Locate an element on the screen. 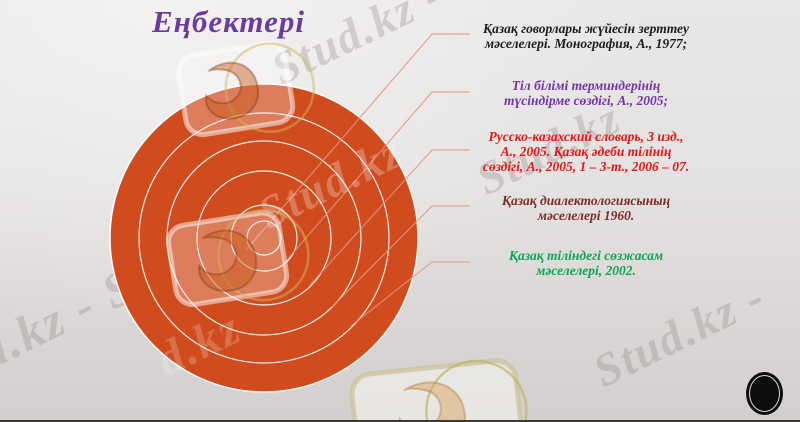 This screenshot has width=800, height=422. black-round-seal-icon is located at coordinates (764, 393).